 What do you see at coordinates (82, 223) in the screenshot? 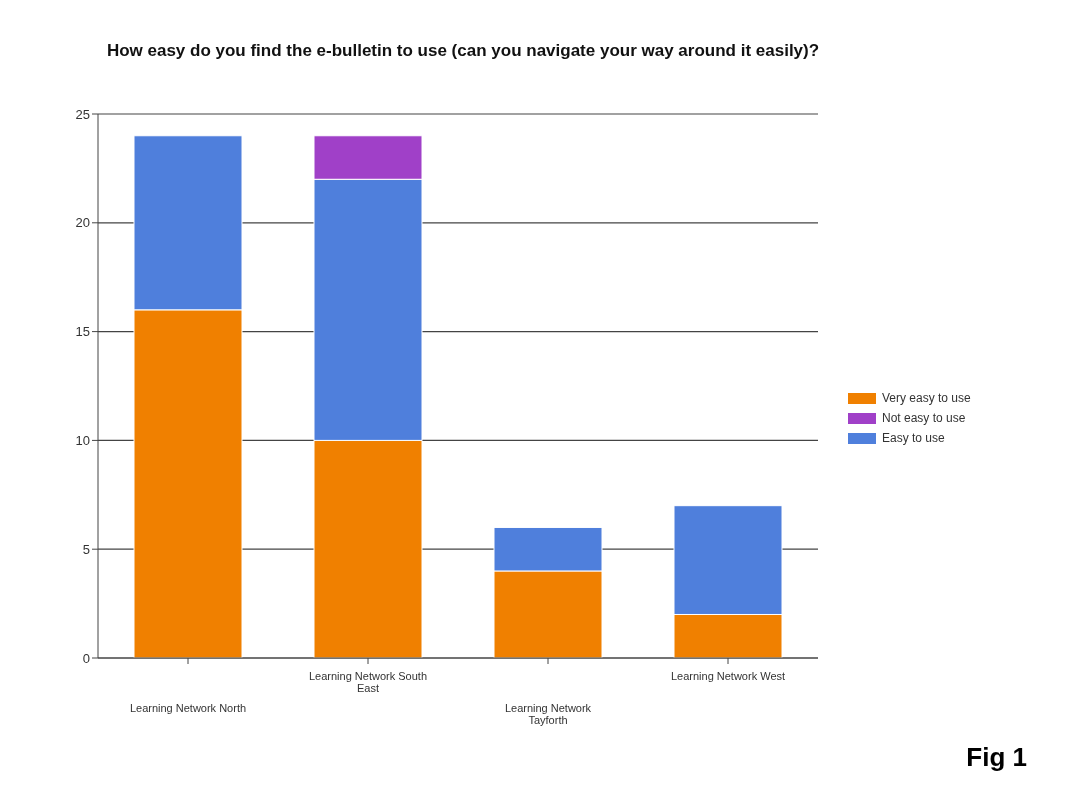
I see `y-tick-label: 20` at bounding box center [82, 223].